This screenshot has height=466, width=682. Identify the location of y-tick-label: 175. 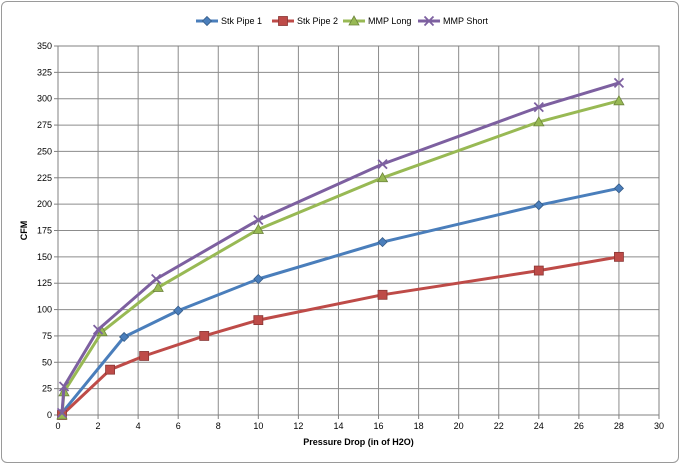
(44, 231).